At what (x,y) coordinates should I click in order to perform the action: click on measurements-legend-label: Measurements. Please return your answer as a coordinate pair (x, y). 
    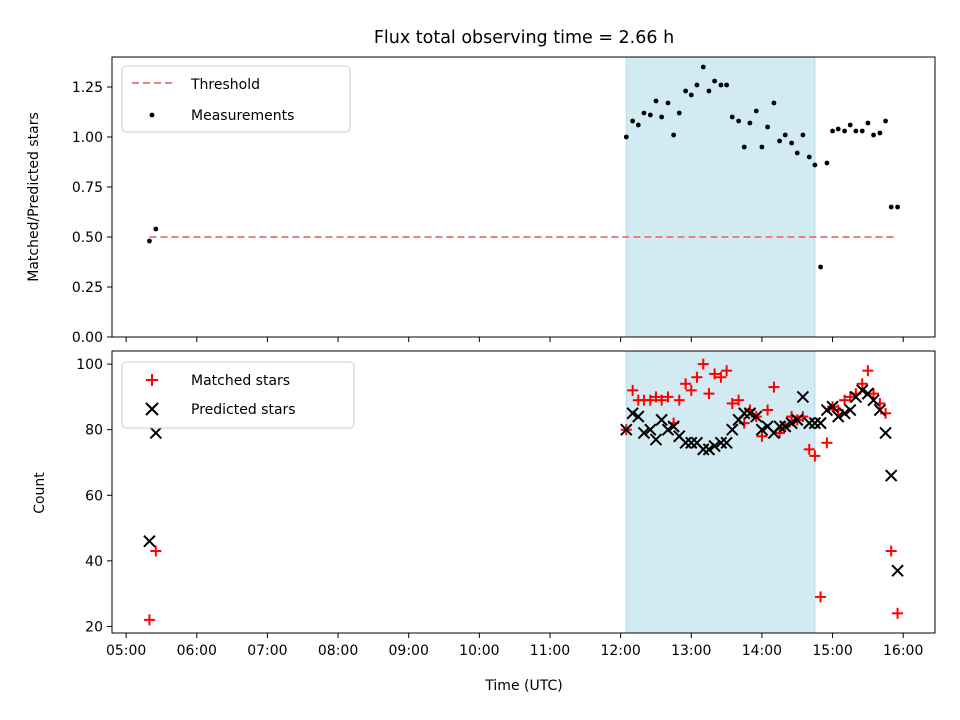
    Looking at the image, I should click on (242, 116).